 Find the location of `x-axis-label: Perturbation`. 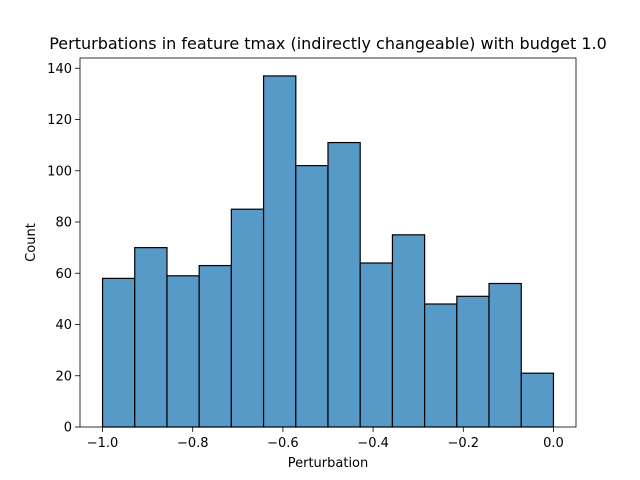

x-axis-label: Perturbation is located at coordinates (328, 463).